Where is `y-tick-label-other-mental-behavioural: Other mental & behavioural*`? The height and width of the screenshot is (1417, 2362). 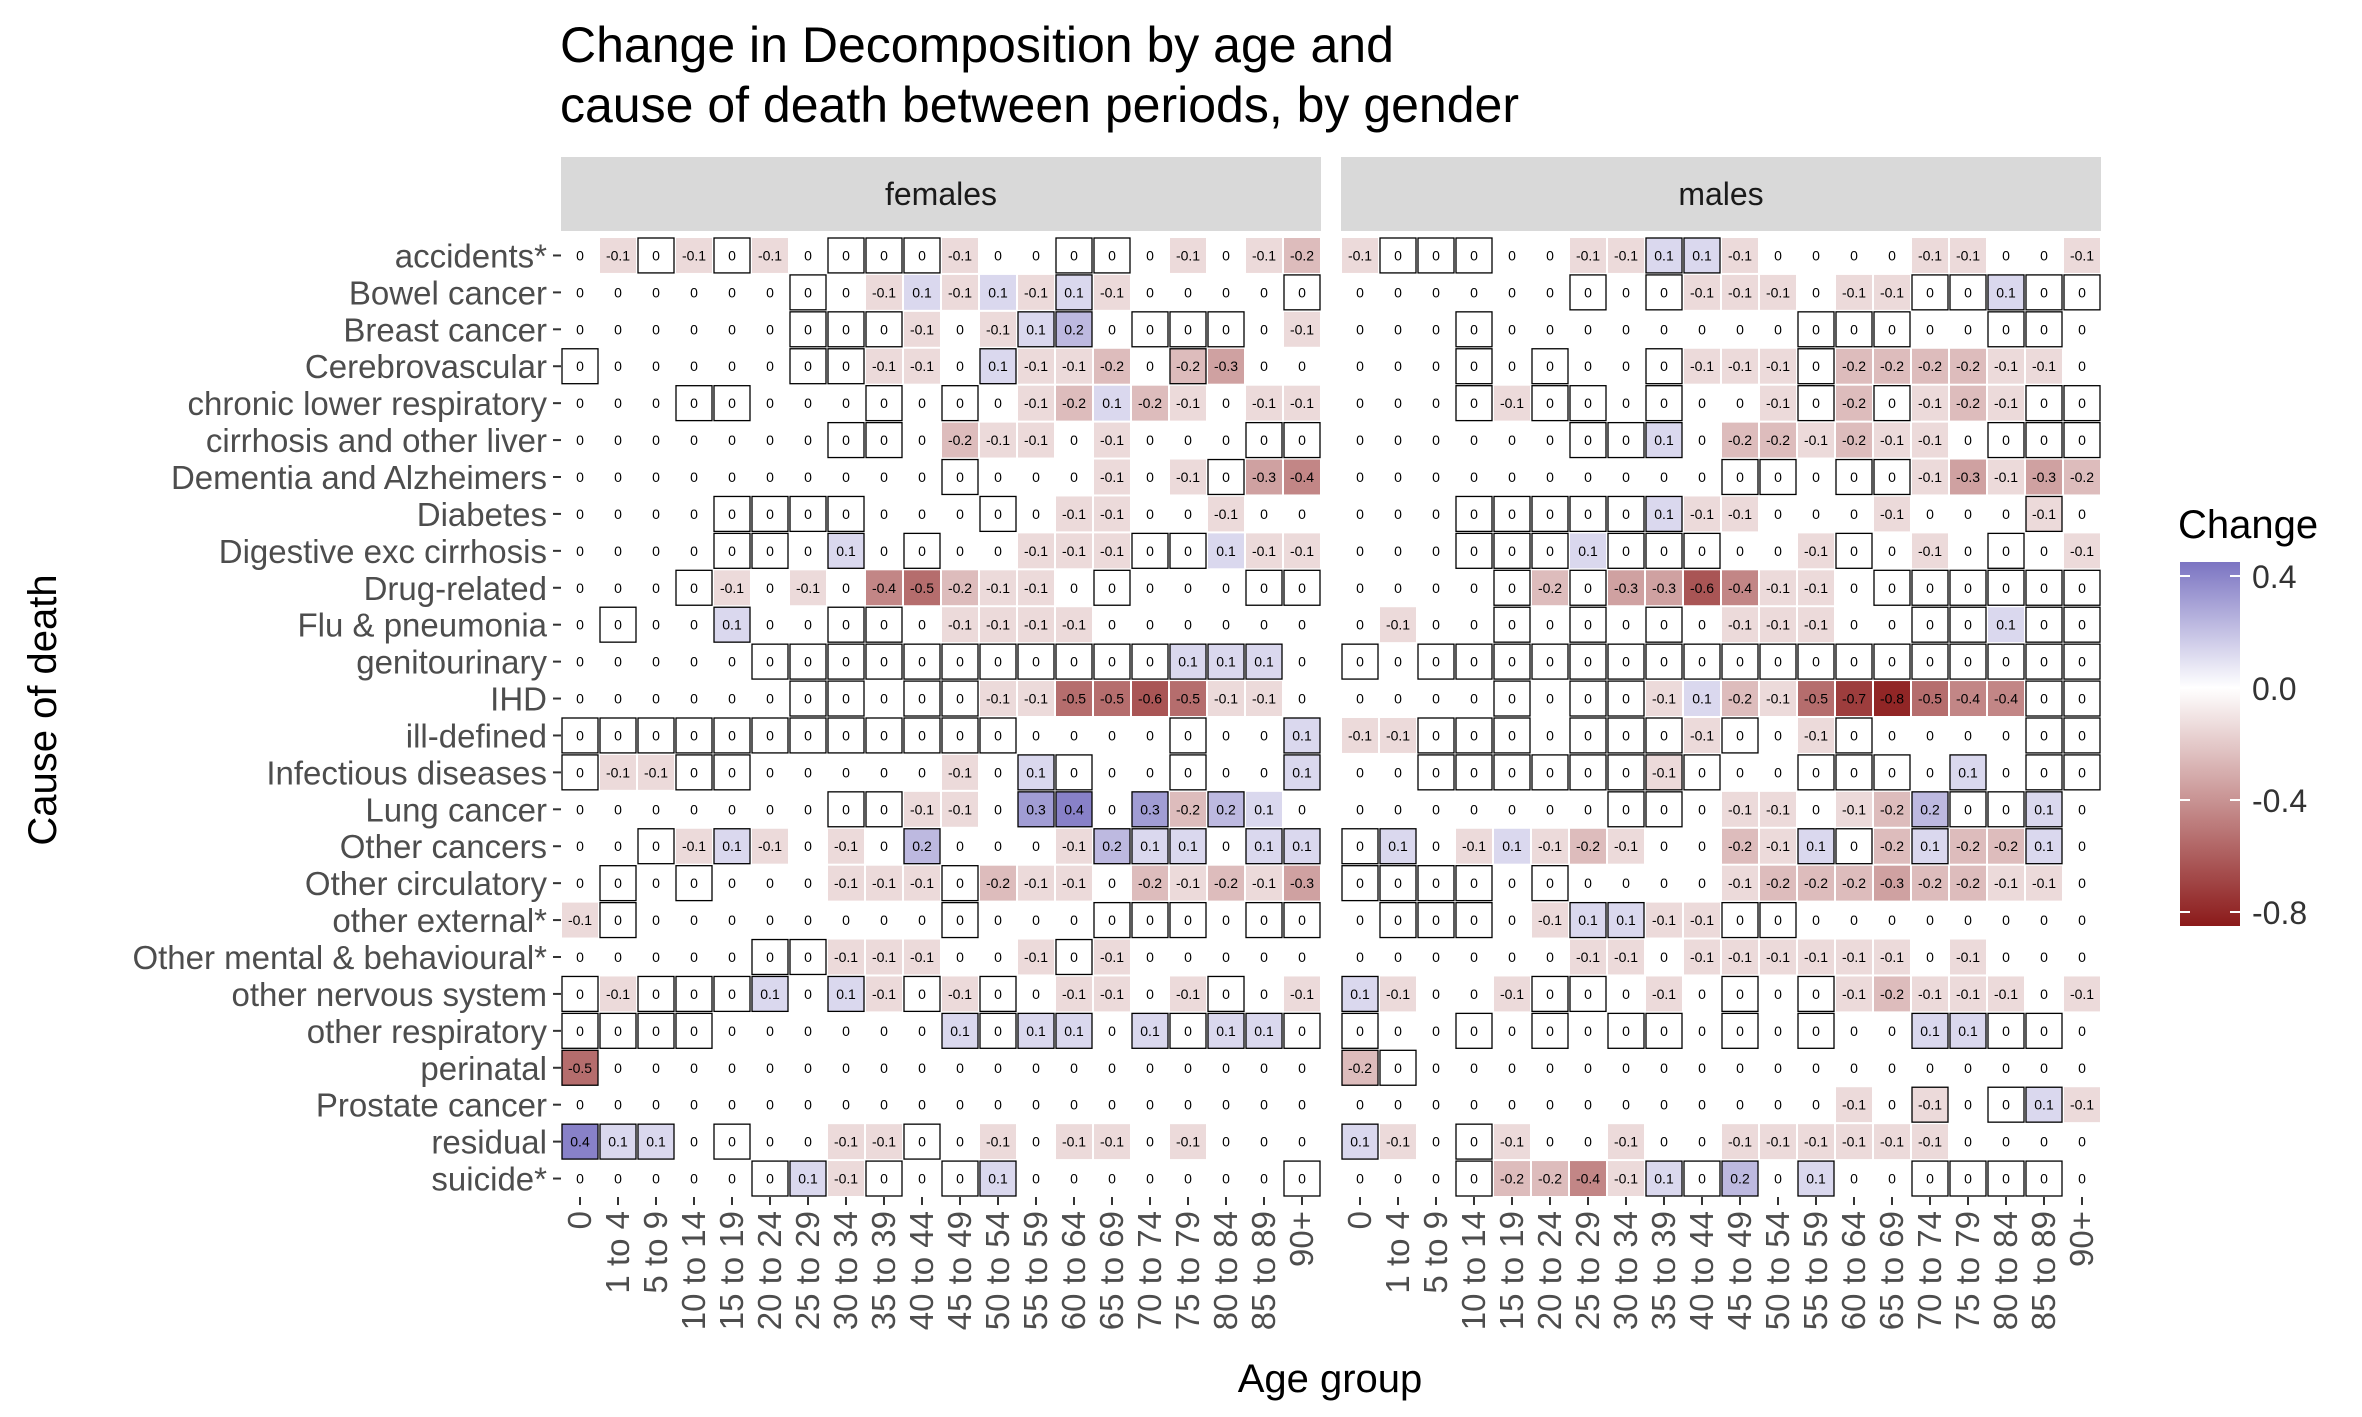
y-tick-label-other-mental-behavioural: Other mental & behavioural* is located at coordinates (339, 957).